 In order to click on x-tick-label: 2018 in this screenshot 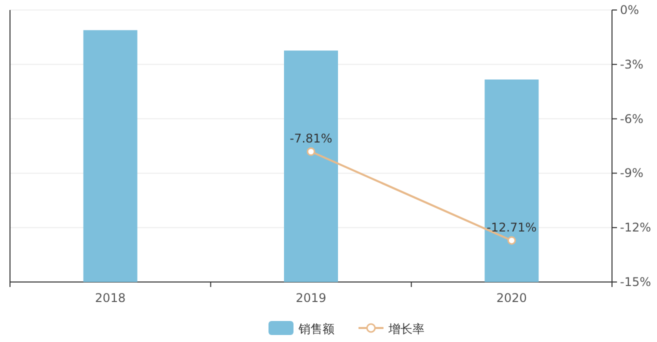, I will do `click(110, 298)`.